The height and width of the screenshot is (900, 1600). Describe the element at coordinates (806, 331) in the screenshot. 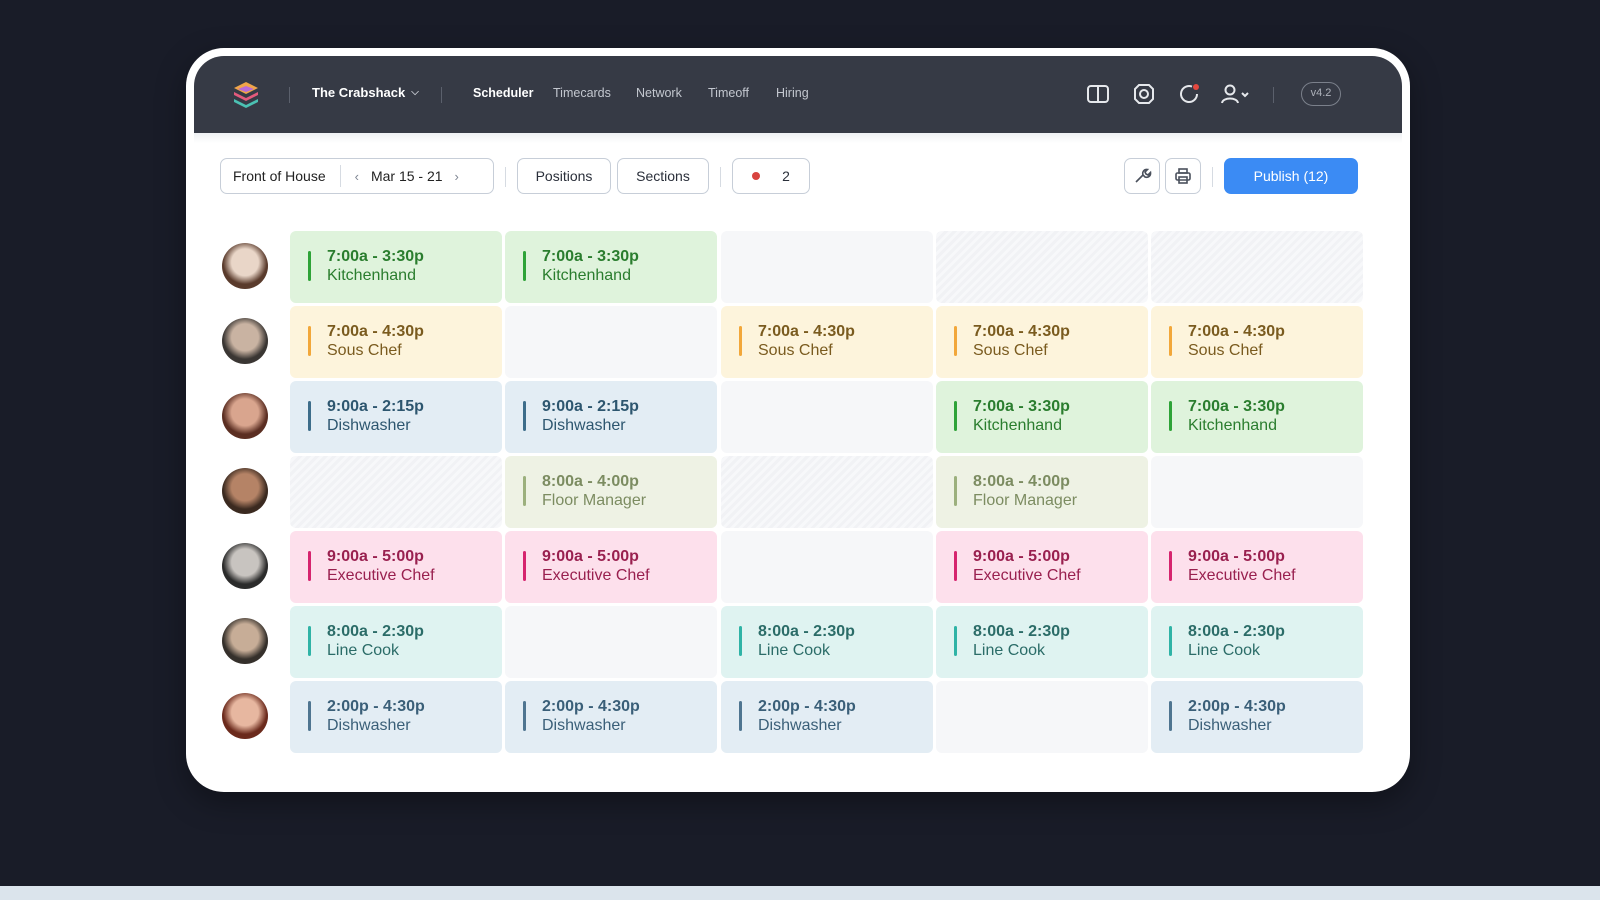

I see `shift-time: 7:00a - 4:30p` at that location.